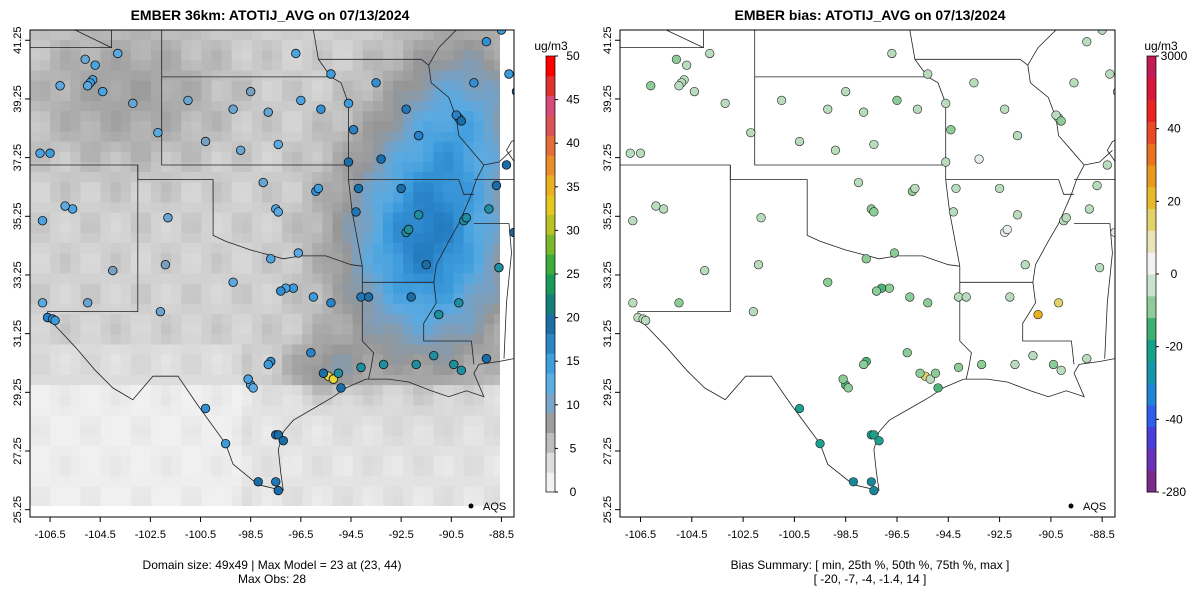  I want to click on x-tick-label: -88.5, so click(501, 535).